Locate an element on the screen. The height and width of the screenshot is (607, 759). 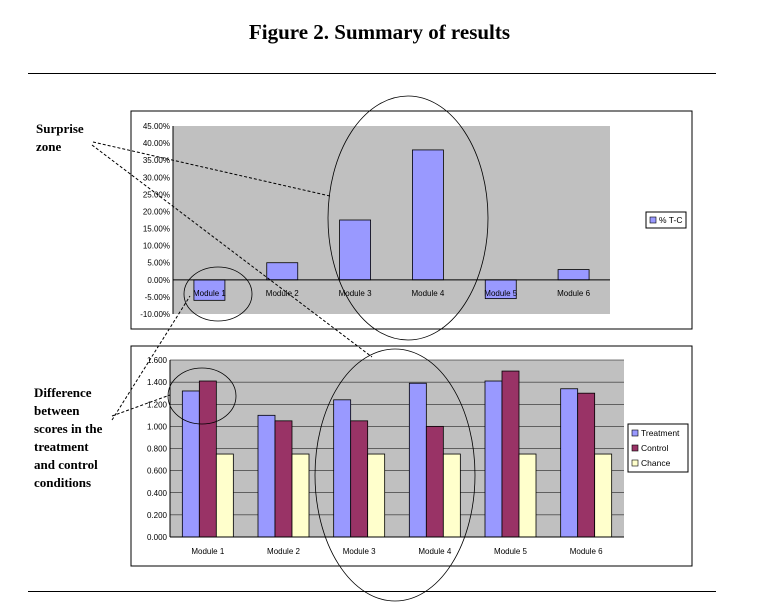
legend-swatch-chance is located at coordinates (635, 463).